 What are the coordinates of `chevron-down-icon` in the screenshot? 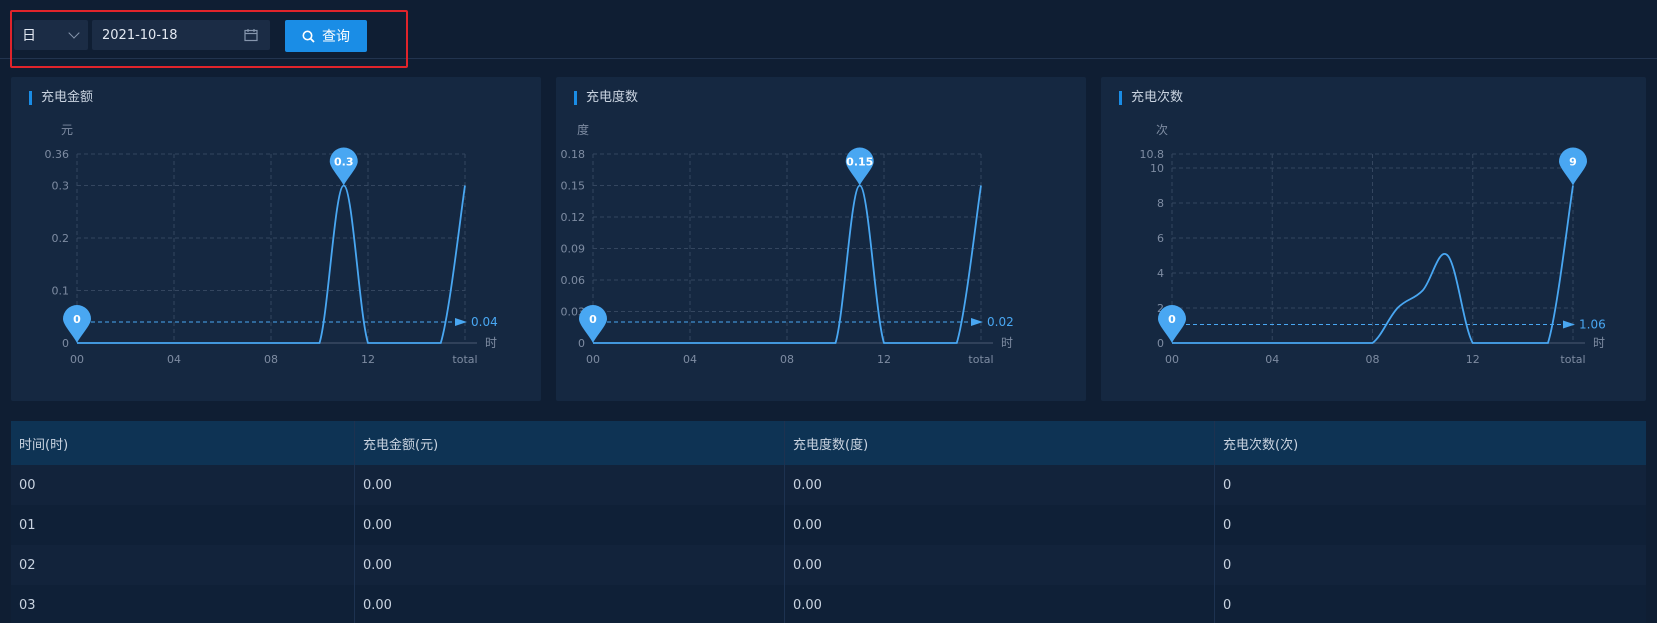 It's located at (74, 33).